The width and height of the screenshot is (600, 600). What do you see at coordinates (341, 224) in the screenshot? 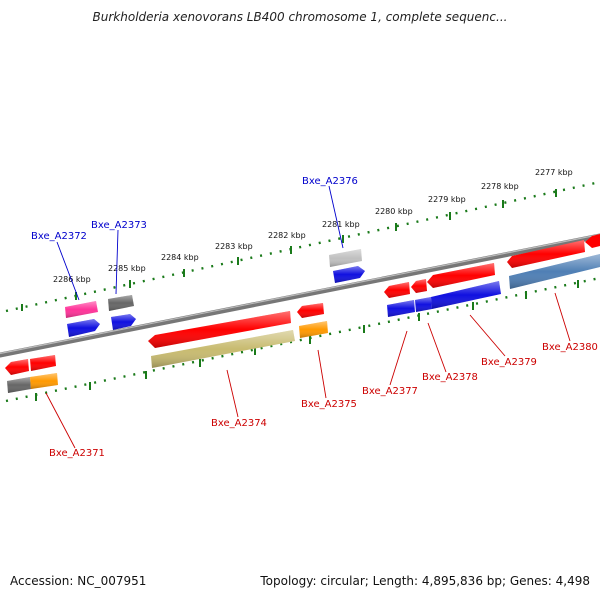
I see `ruler-label: 2281 kbp` at bounding box center [341, 224].